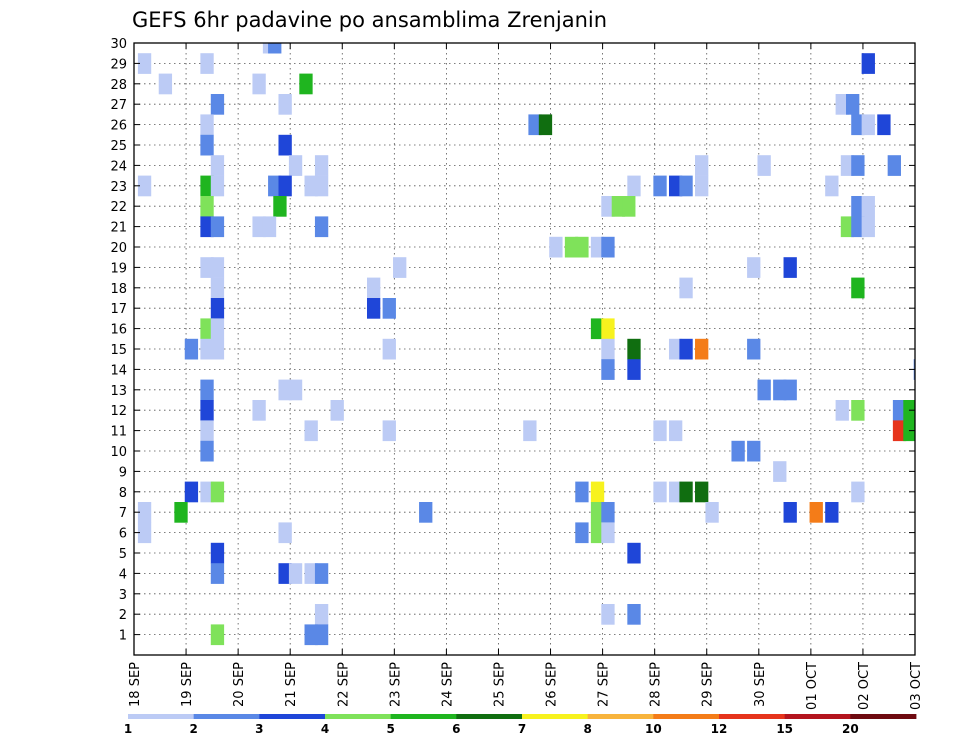 The width and height of the screenshot is (960, 742). I want to click on x-tick-label: 20 SEP, so click(239, 684).